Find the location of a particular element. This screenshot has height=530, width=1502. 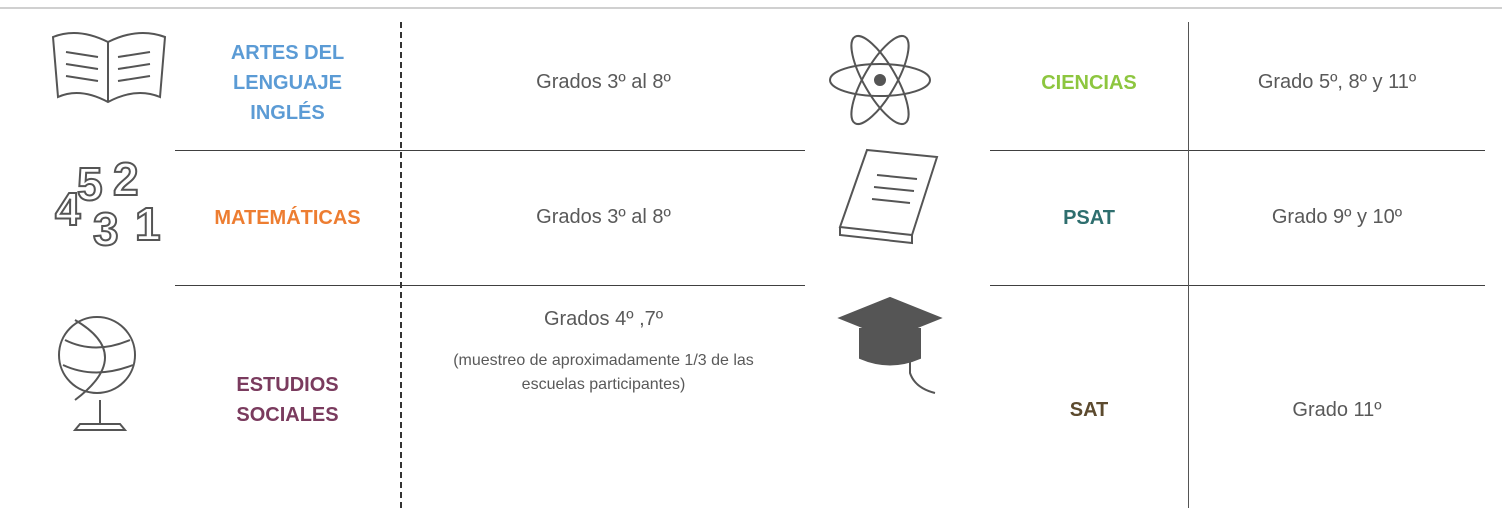

subject: PSAT is located at coordinates (1089, 217).